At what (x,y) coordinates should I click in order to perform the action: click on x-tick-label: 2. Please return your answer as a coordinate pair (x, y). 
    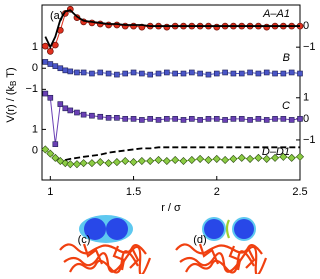
    Looking at the image, I should click on (217, 192).